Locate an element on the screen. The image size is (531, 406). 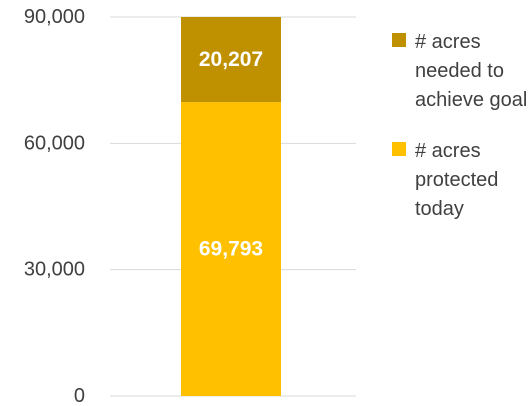
legend-item-protected: # acres protected today is located at coordinates (461, 180).